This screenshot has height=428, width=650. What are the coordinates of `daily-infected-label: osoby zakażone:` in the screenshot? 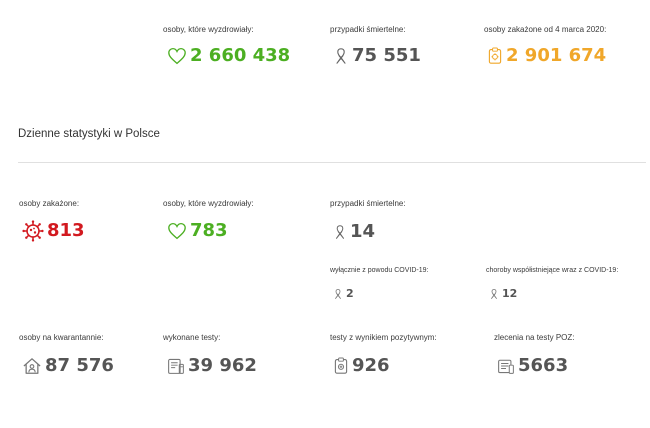 It's located at (49, 203).